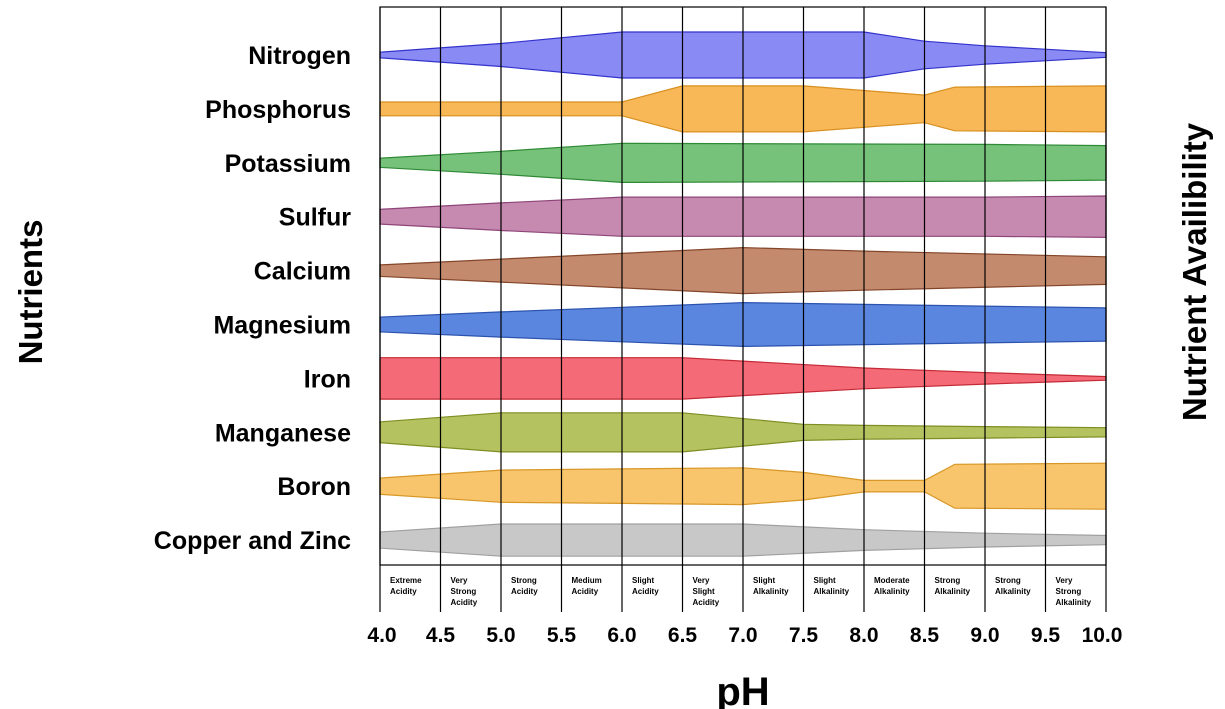 The image size is (1225, 709). What do you see at coordinates (706, 591) in the screenshot?
I see `range-label-5: Very Slight Acidity` at bounding box center [706, 591].